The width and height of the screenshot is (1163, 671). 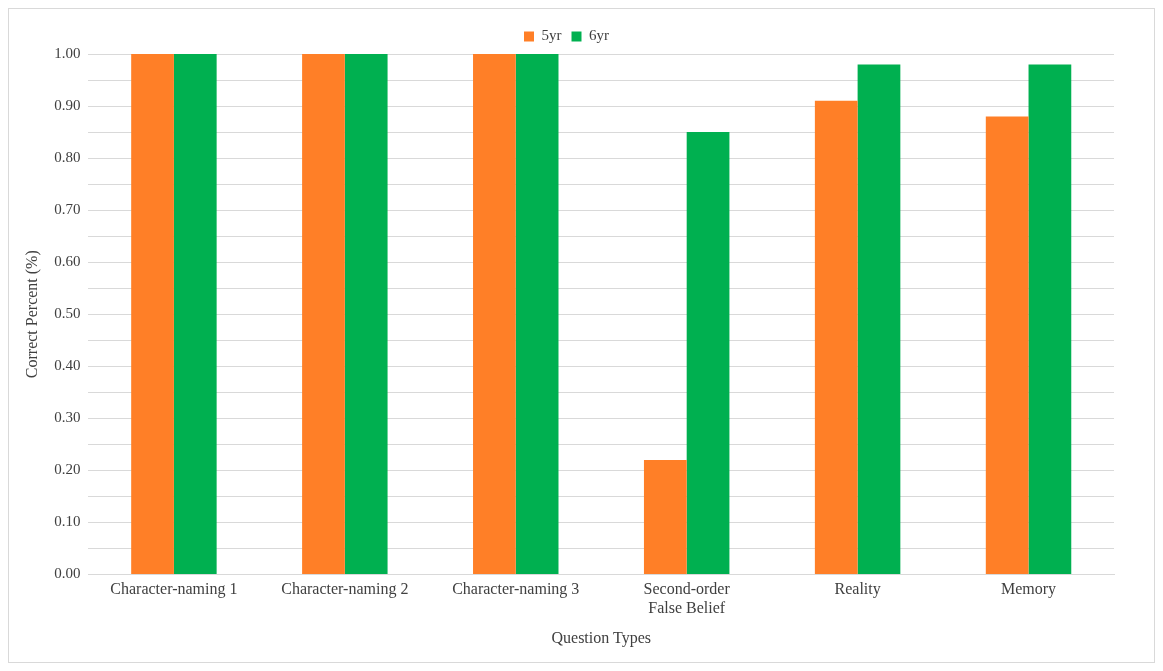 What do you see at coordinates (67, 261) in the screenshot?
I see `y-tick-label: 0.60` at bounding box center [67, 261].